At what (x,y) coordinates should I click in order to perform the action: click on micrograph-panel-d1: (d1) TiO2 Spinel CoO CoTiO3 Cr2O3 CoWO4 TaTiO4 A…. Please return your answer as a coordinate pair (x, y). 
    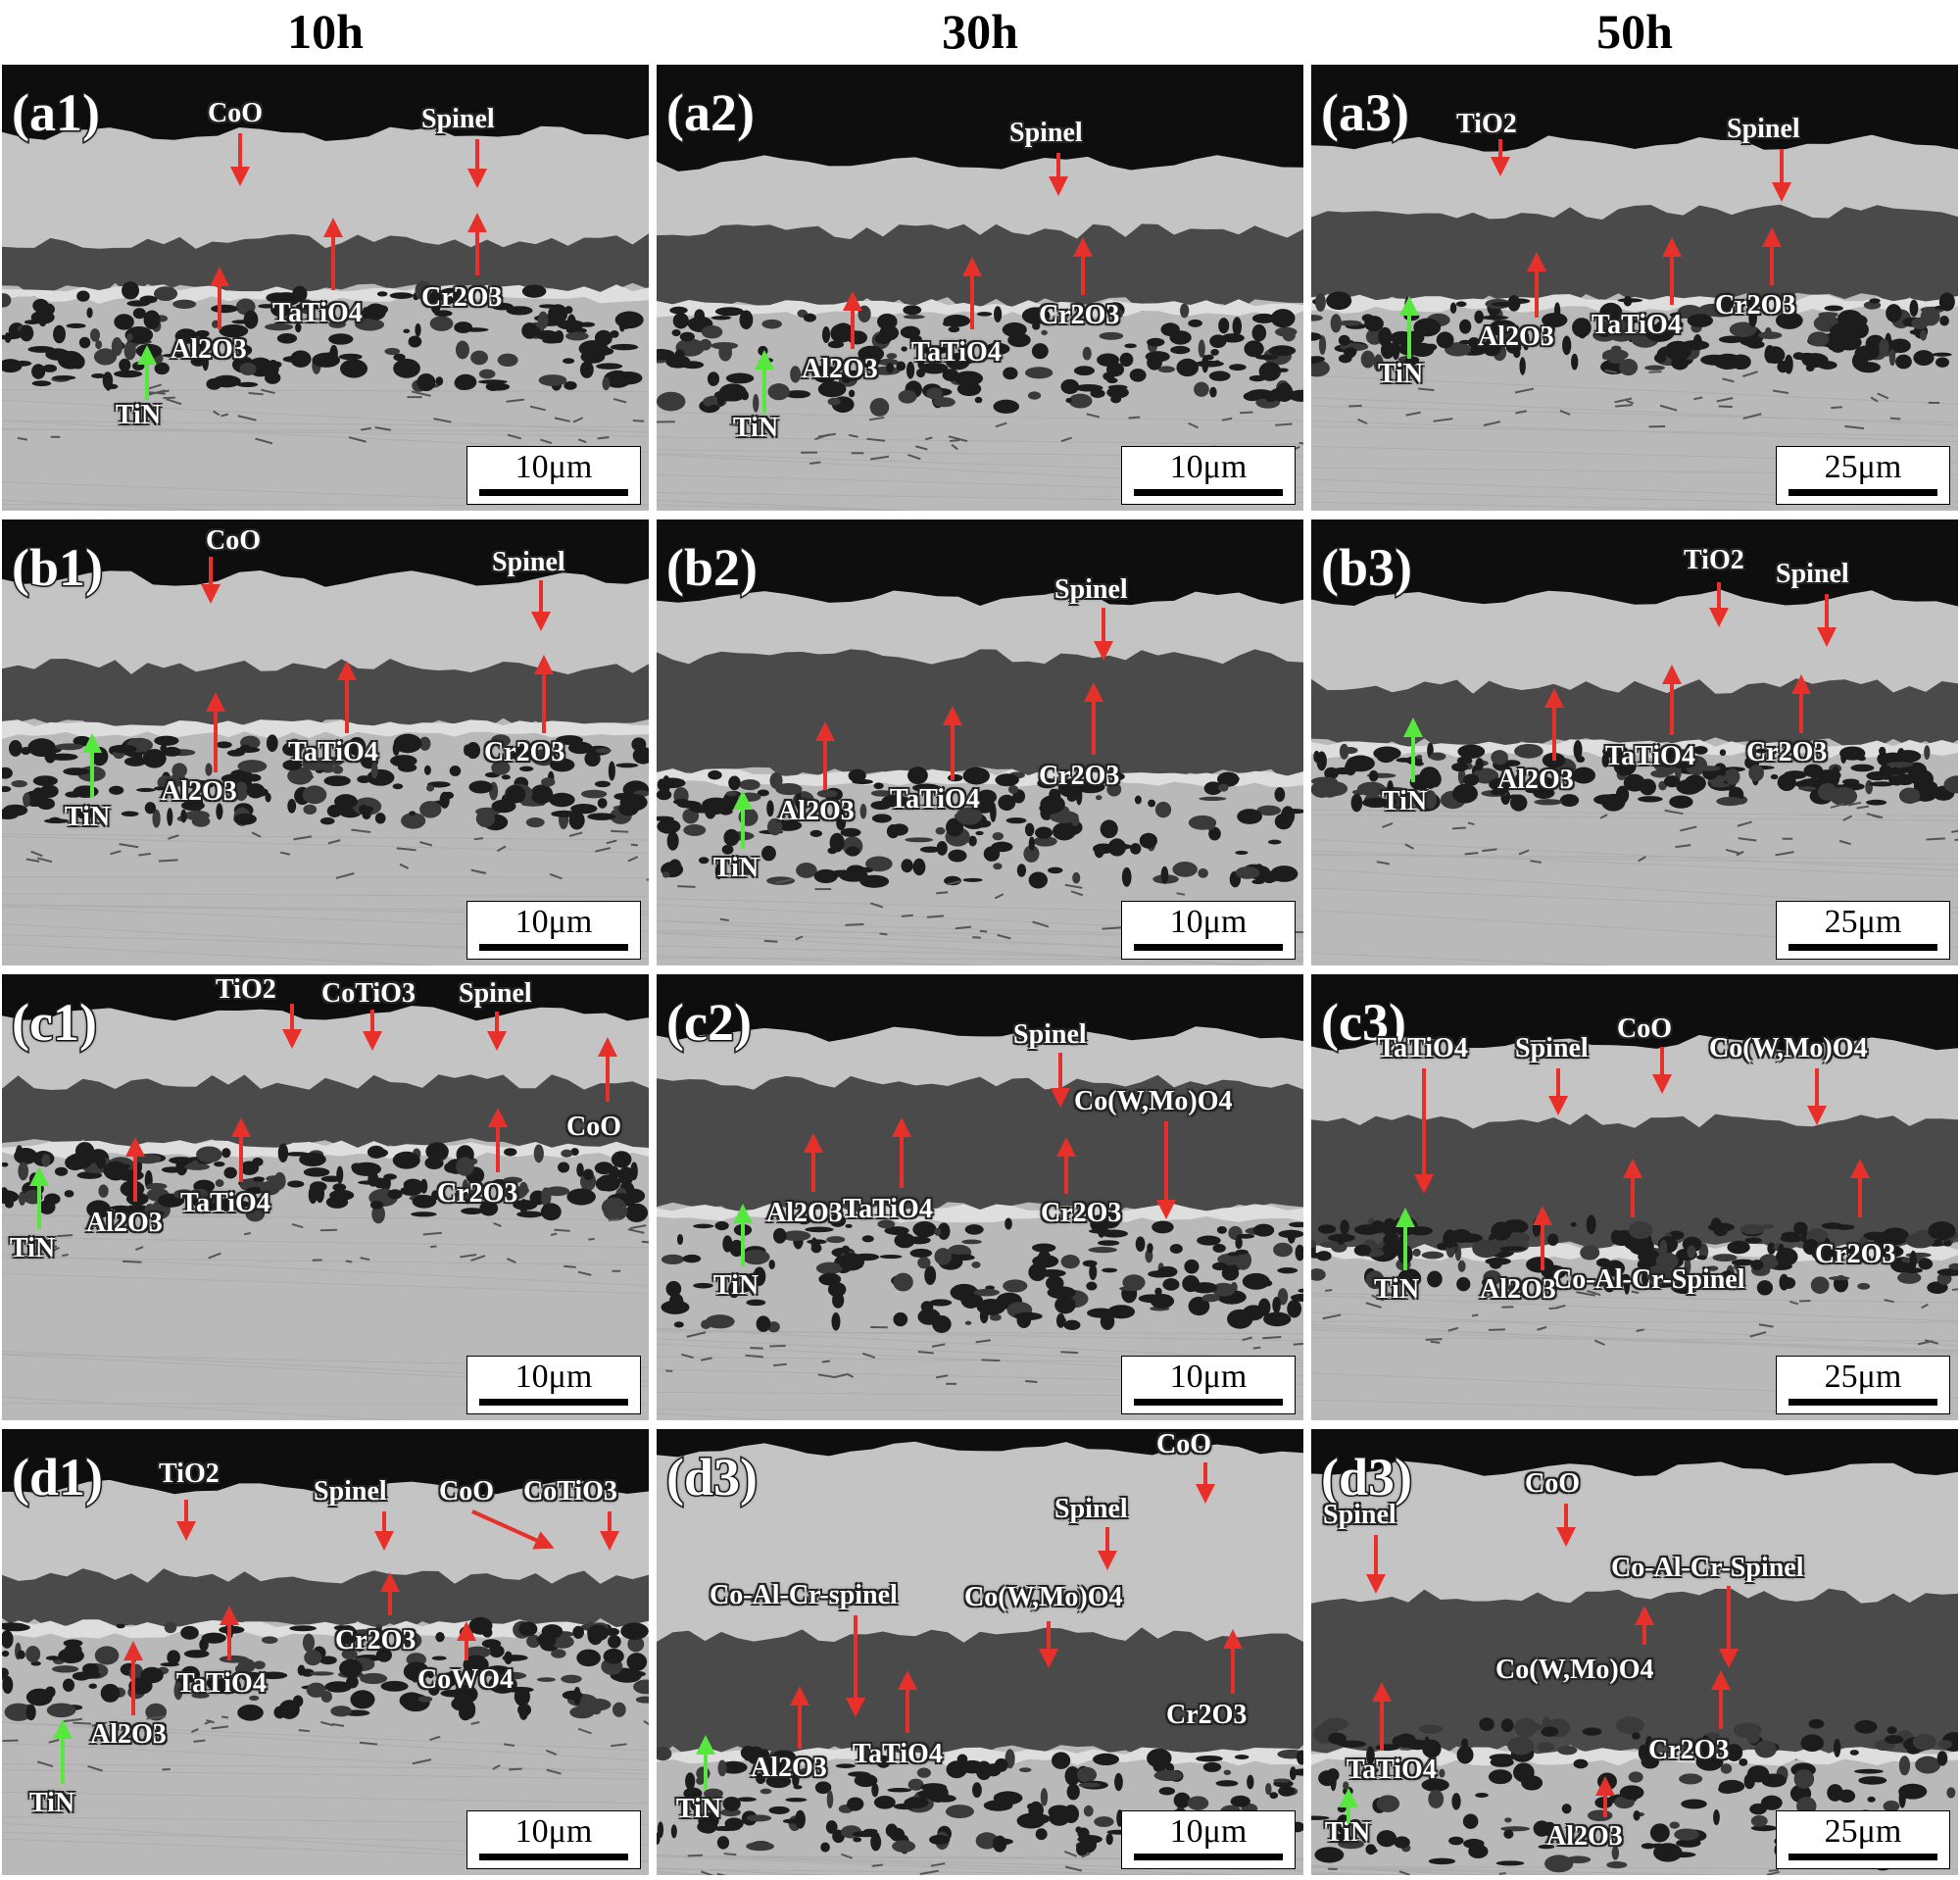
    Looking at the image, I should click on (325, 1652).